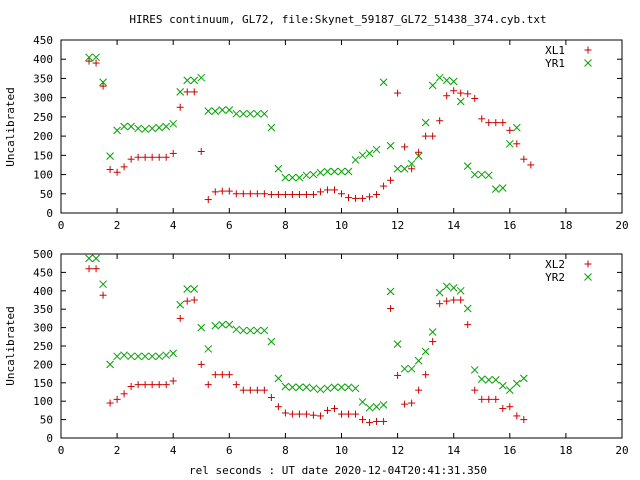 This screenshot has height=480, width=640. I want to click on chart-1-series-1-point-55-d2, so click(474, 174).